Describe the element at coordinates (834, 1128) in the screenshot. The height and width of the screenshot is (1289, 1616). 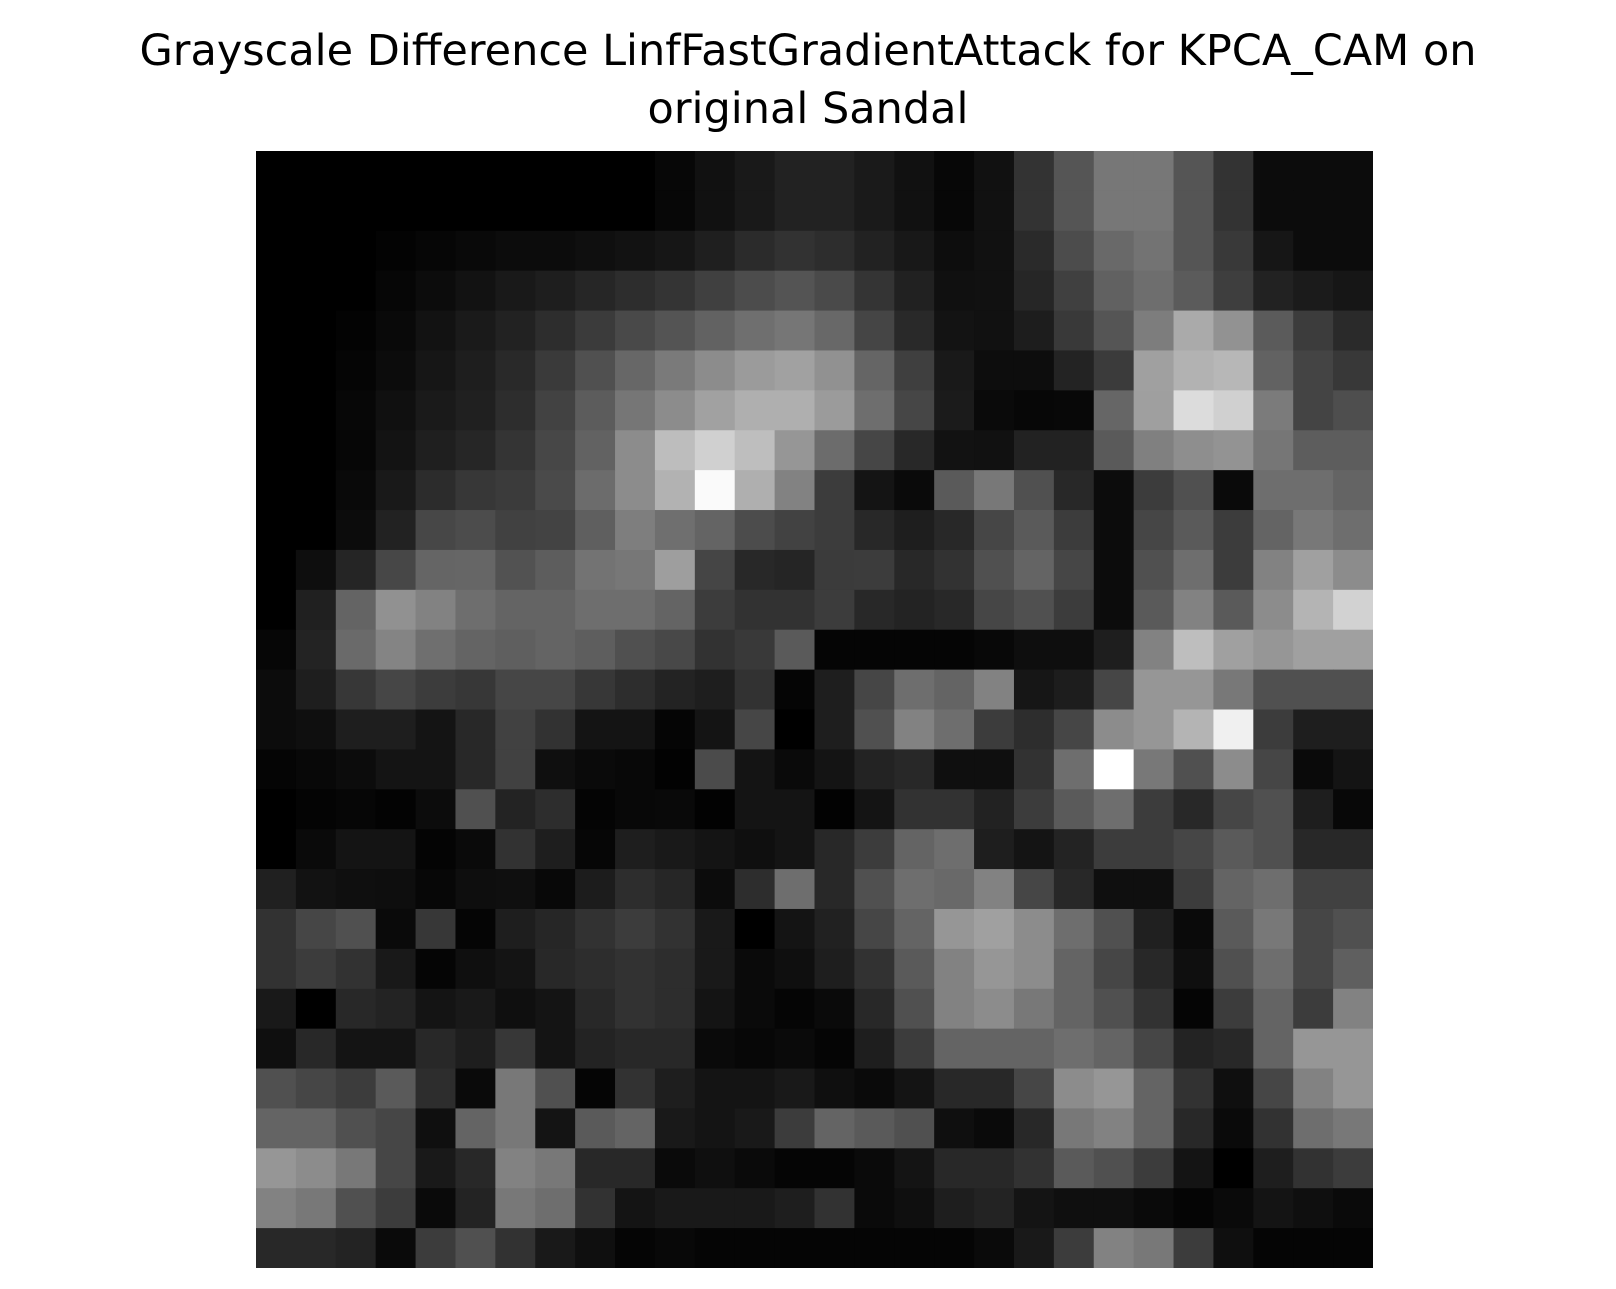
I see `heatmap-cell-r24-c14` at that location.